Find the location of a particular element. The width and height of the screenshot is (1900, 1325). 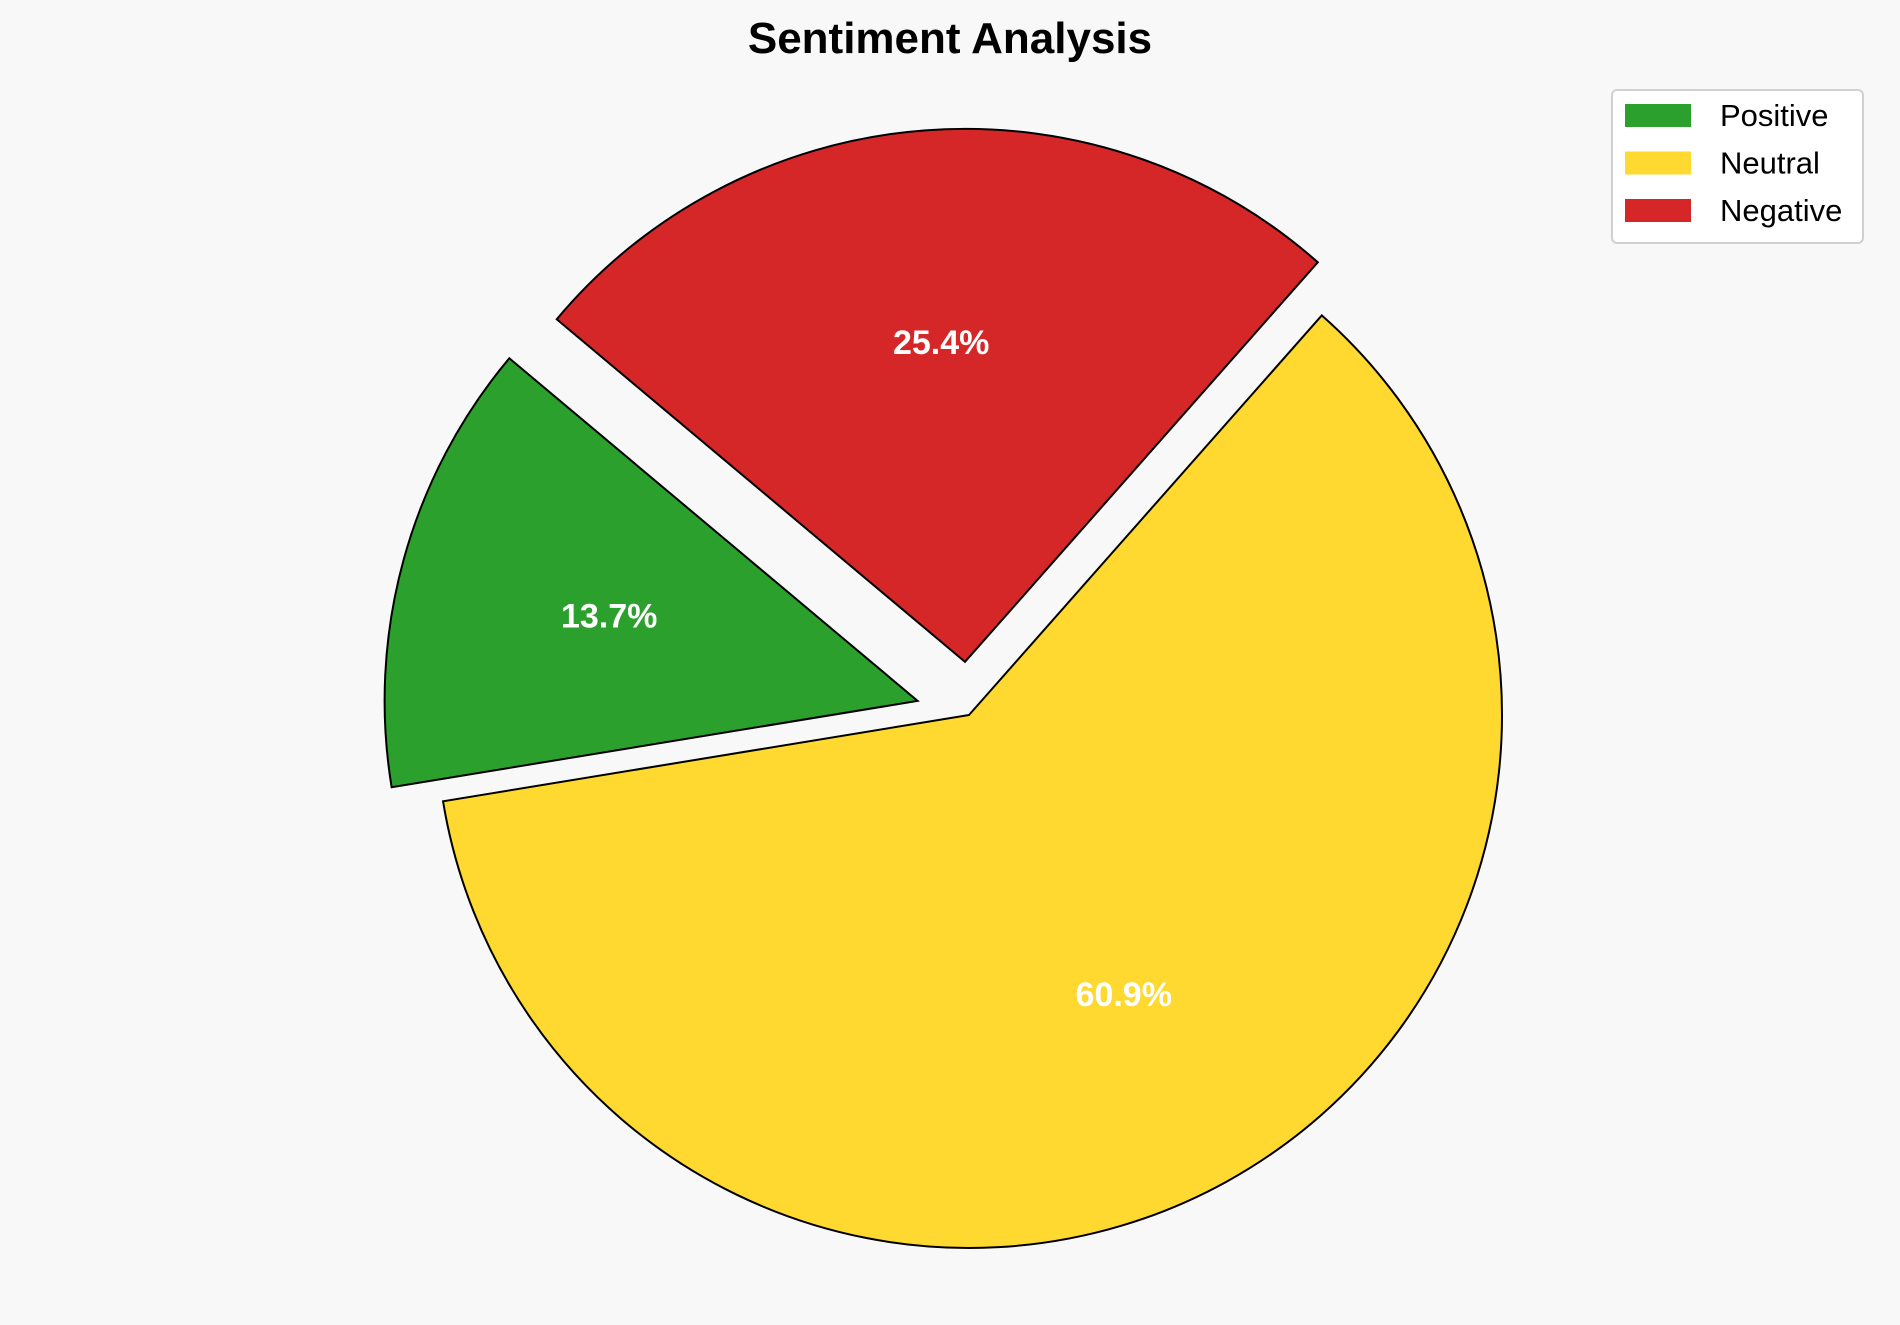

legend-swatch-negative is located at coordinates (1658, 210).